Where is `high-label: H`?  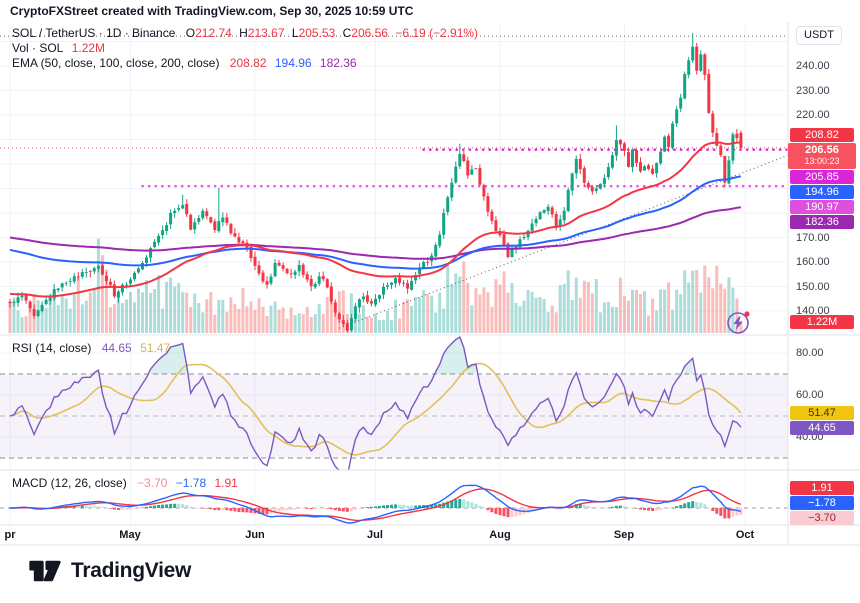
high-label: H is located at coordinates (243, 33).